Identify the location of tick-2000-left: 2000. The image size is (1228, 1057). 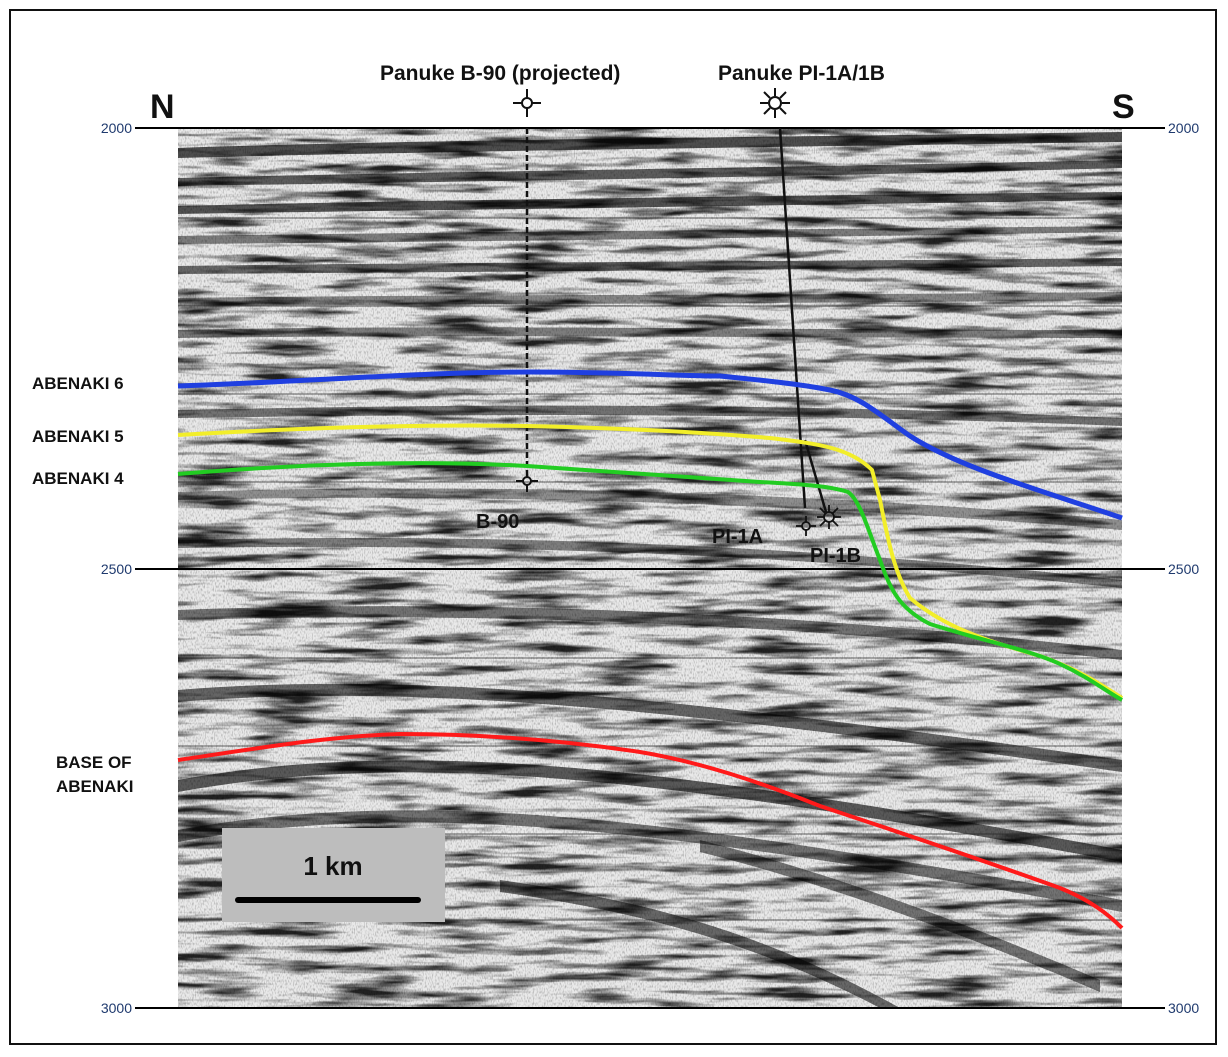
(116, 128).